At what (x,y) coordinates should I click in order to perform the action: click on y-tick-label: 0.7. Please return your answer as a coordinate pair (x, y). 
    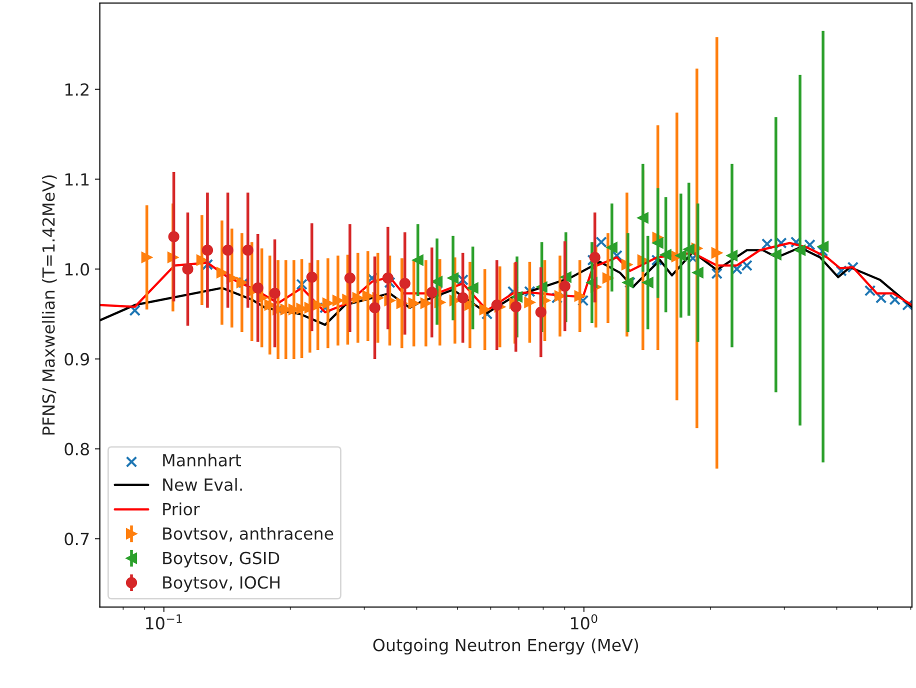
    Looking at the image, I should click on (76, 539).